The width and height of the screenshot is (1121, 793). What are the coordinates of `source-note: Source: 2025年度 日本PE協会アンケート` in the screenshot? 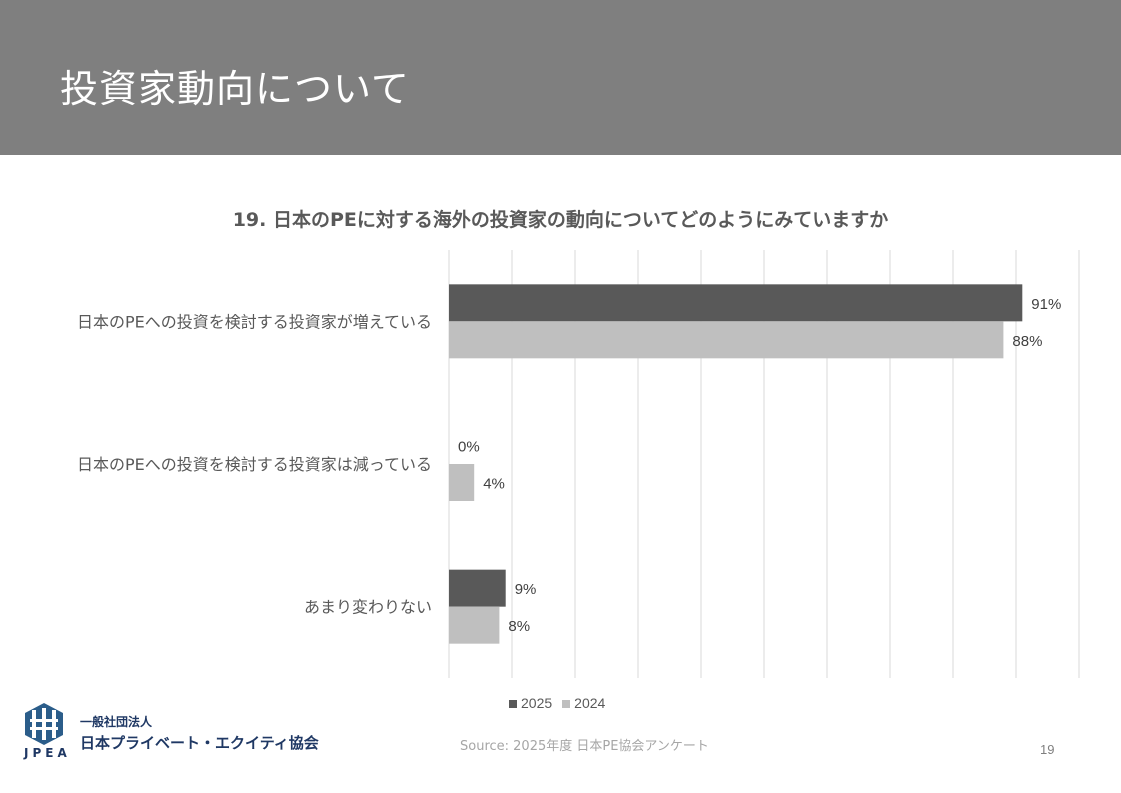 It's located at (584, 746).